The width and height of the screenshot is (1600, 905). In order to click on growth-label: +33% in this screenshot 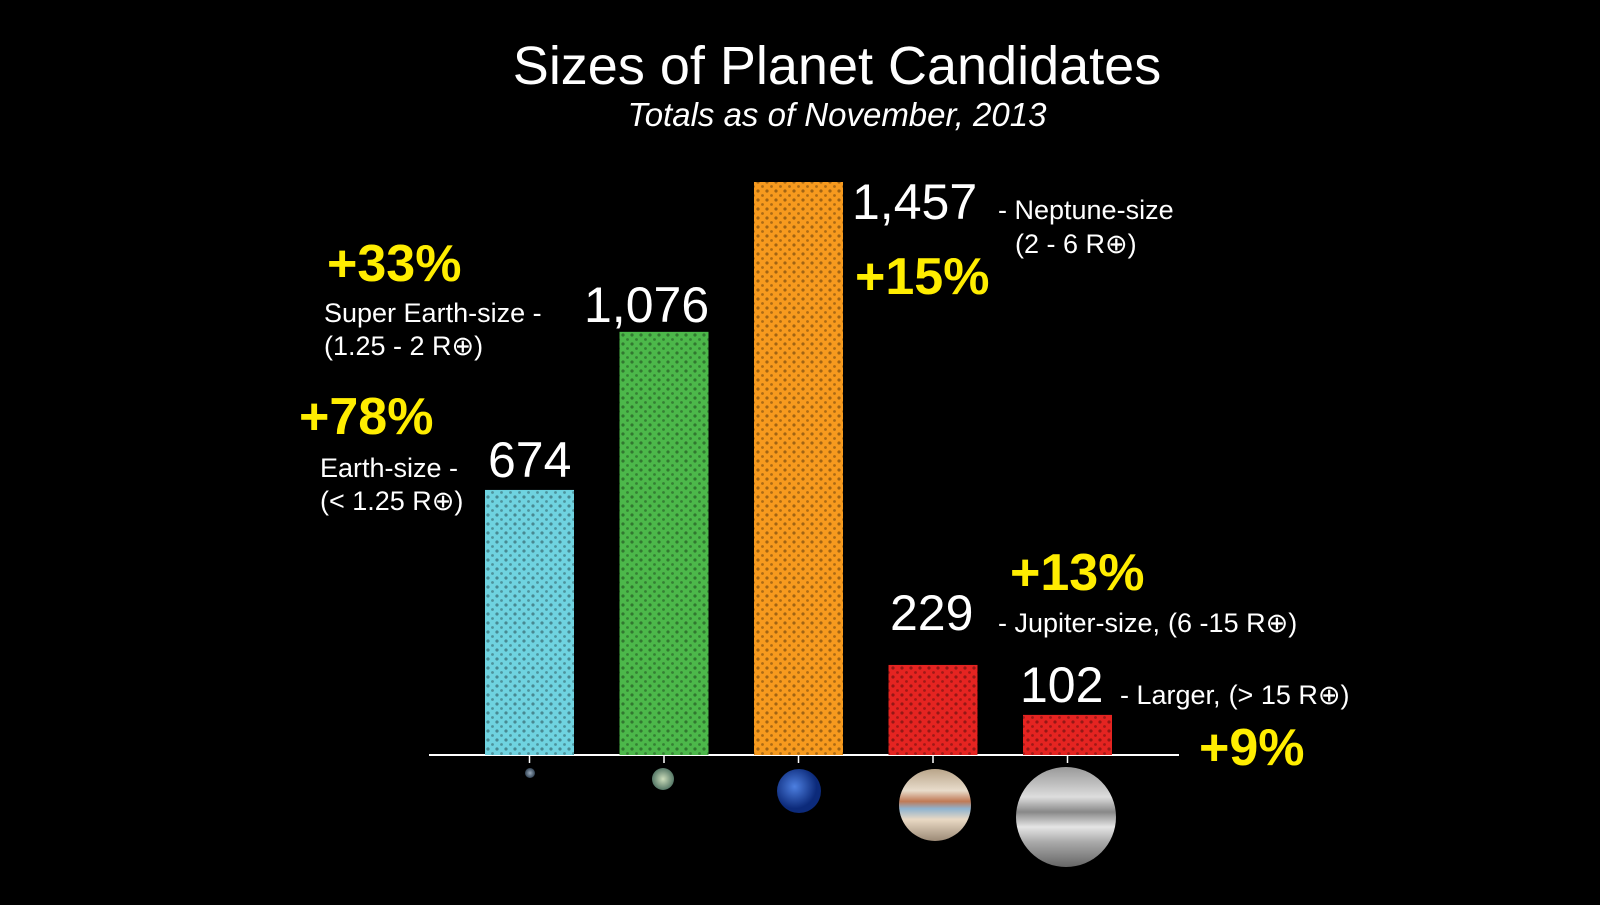, I will do `click(394, 264)`.